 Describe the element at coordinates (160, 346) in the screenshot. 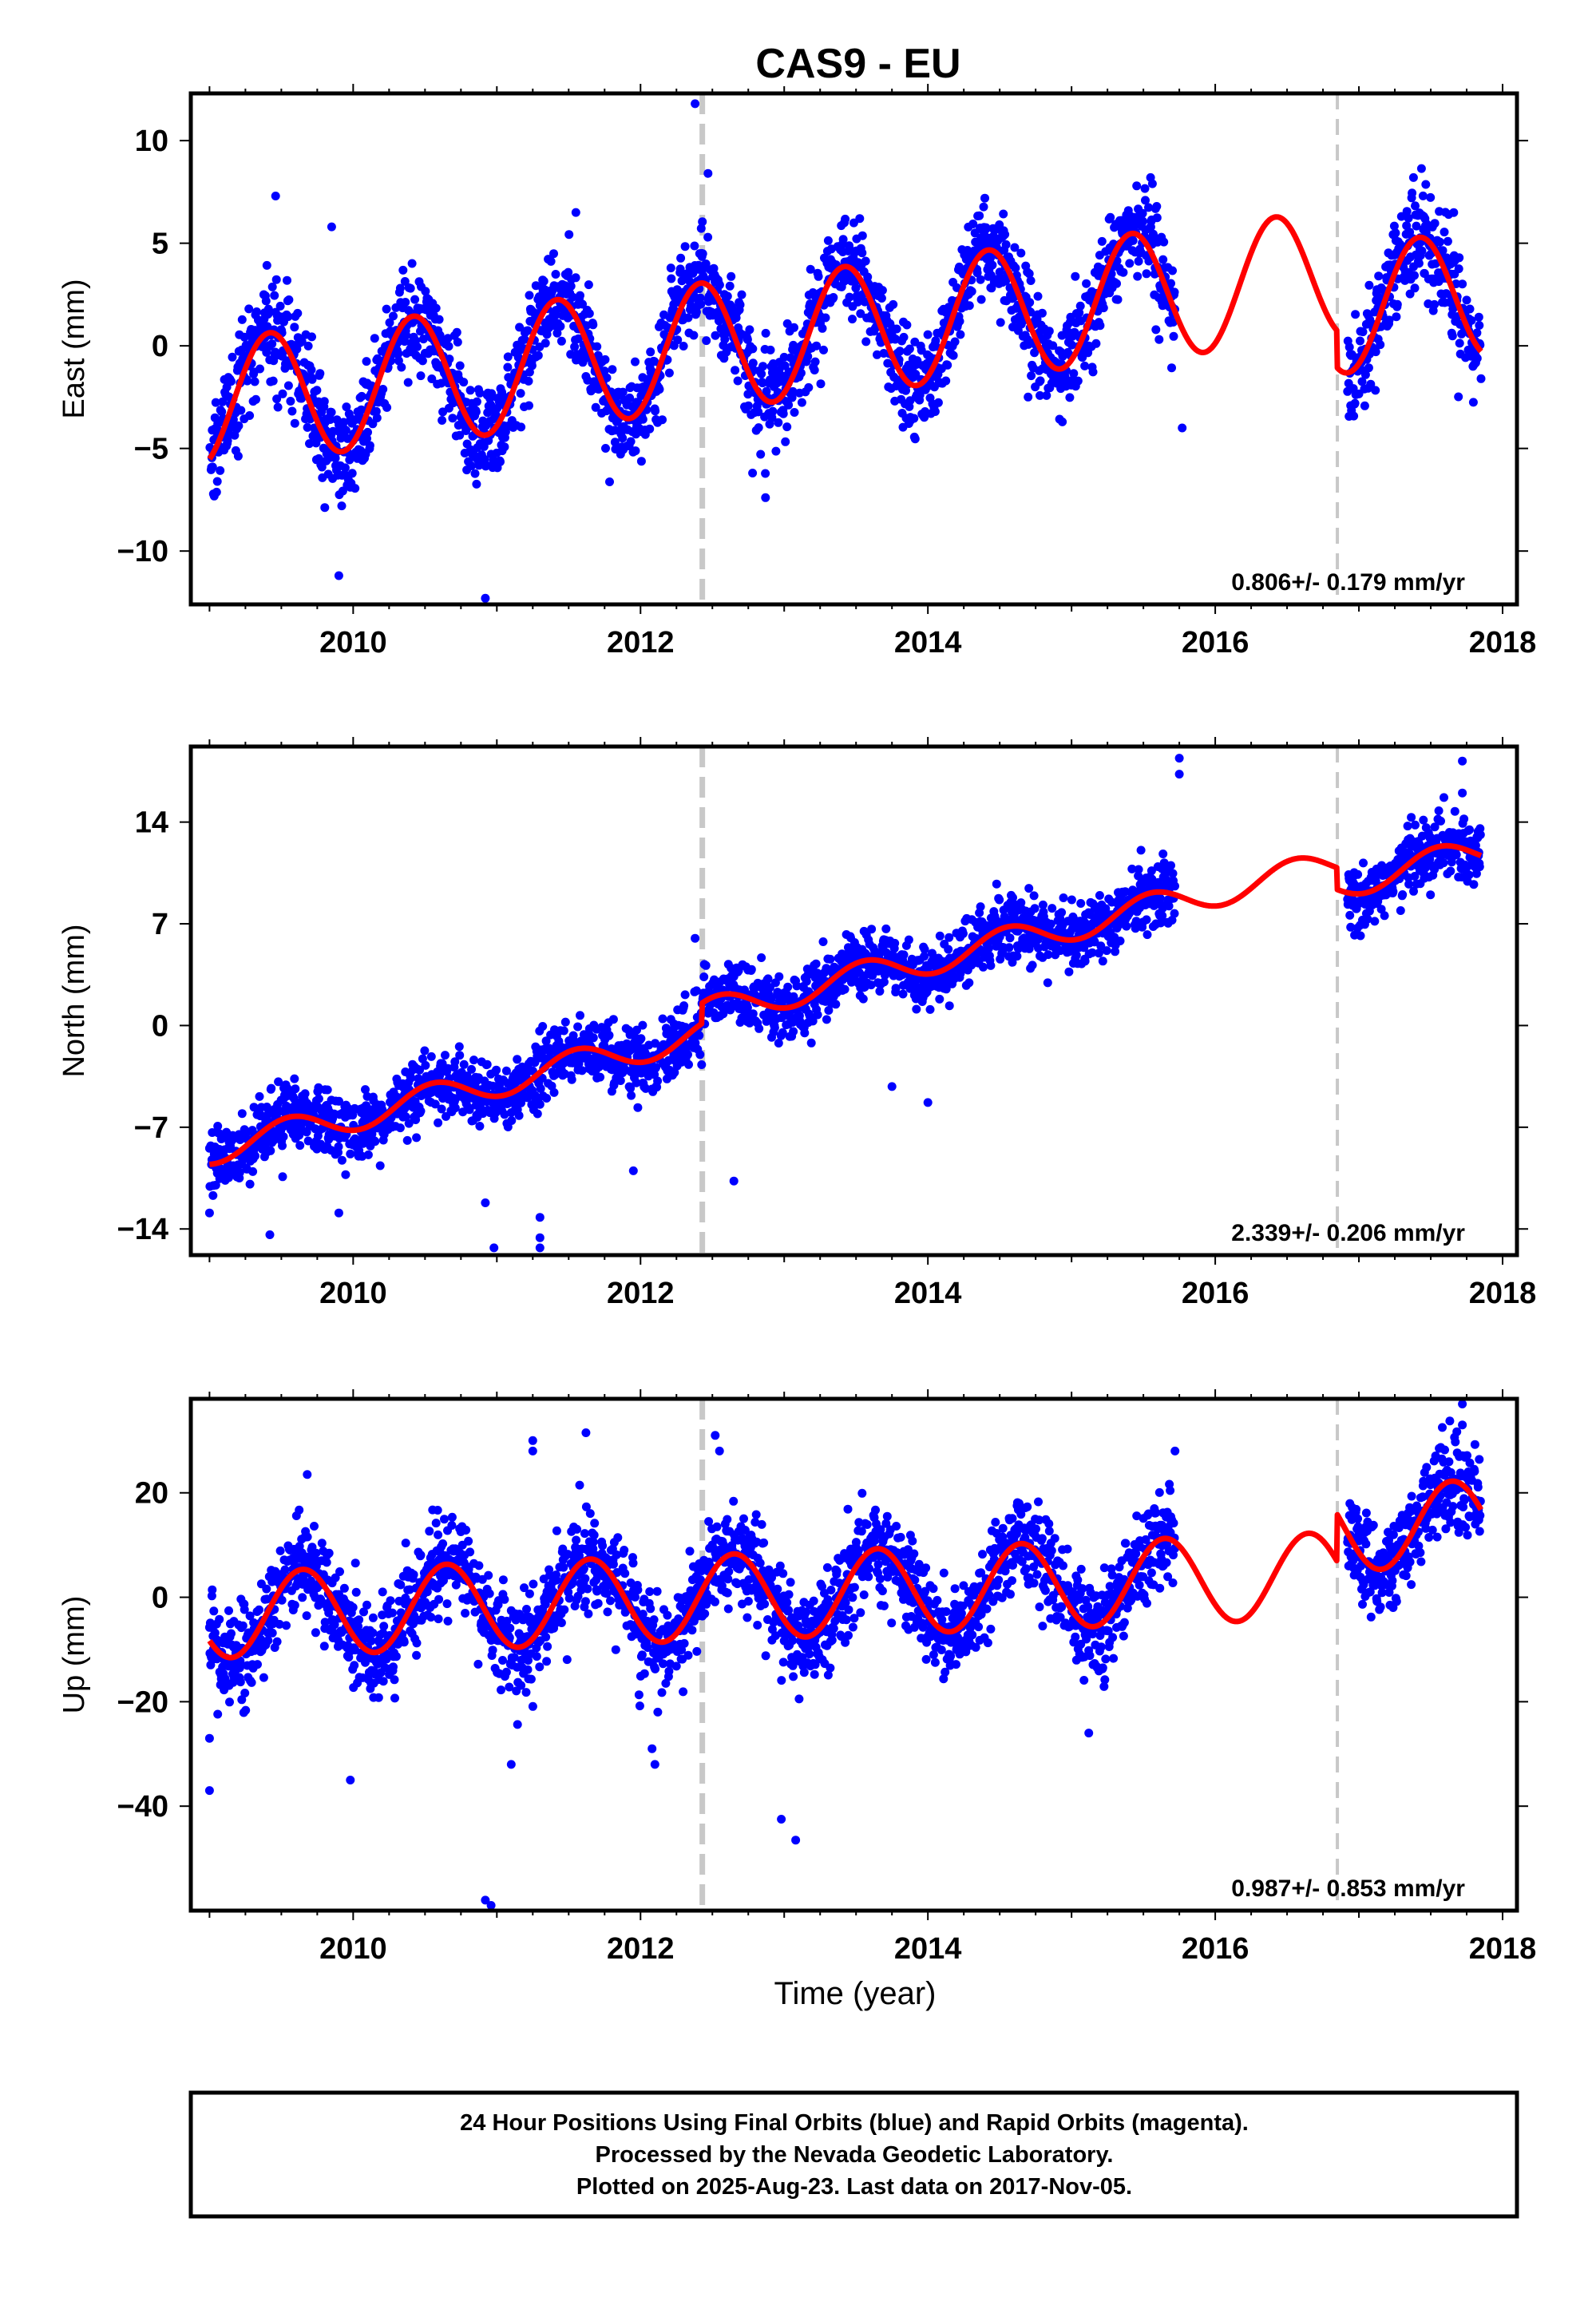

I see `y-tick-label: 0` at that location.